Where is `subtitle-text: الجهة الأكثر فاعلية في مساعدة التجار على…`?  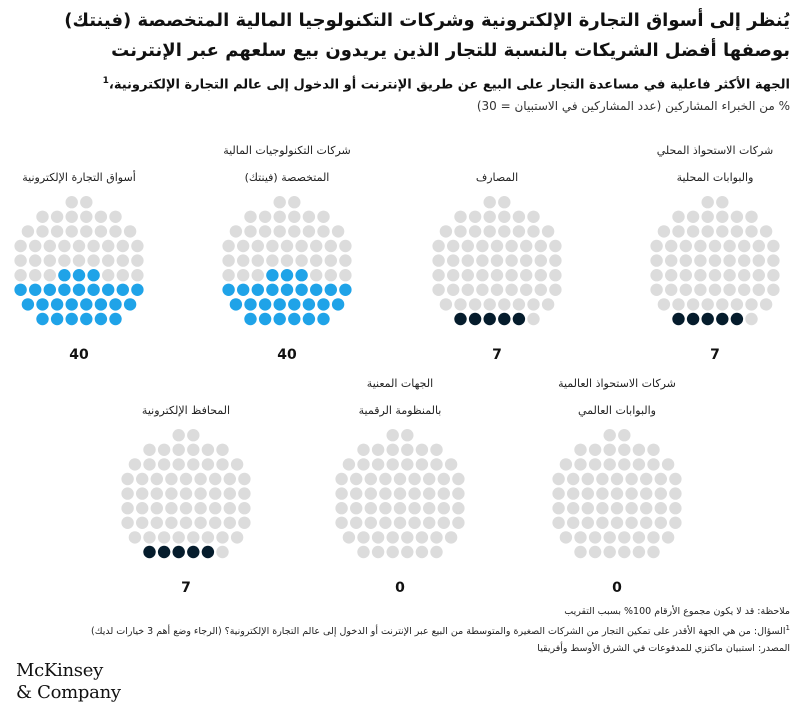
subtitle-text: الجهة الأكثر فاعلية في مساعدة التجار على… is located at coordinates (449, 85).